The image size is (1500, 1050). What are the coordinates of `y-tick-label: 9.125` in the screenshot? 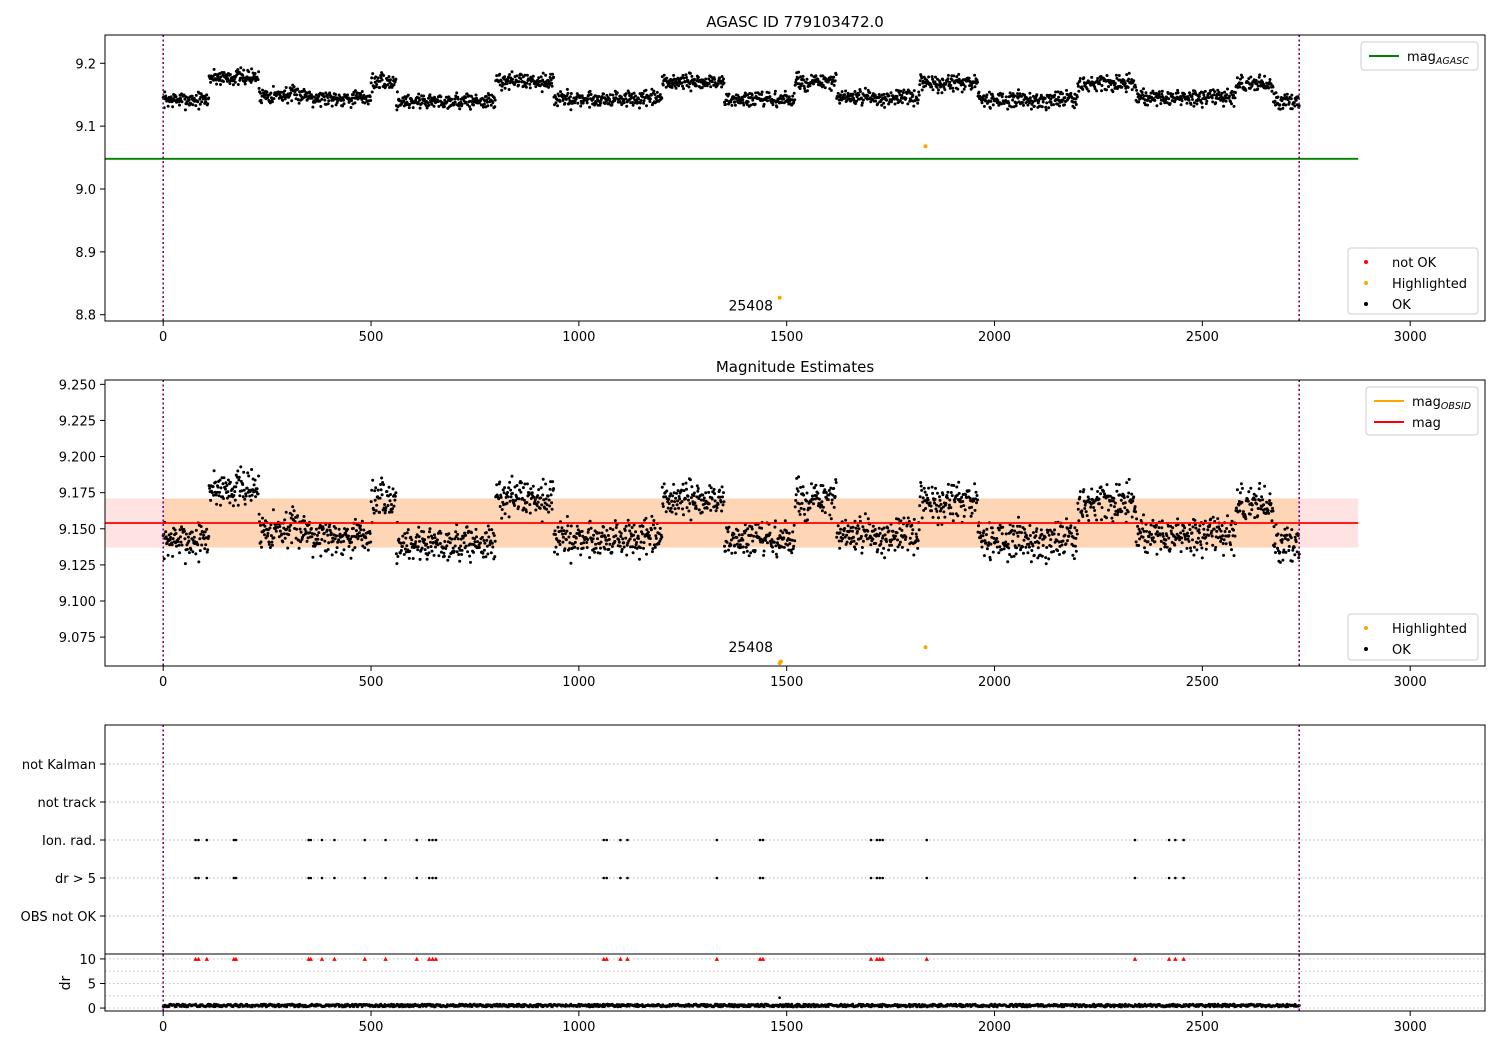 It's located at (77, 566).